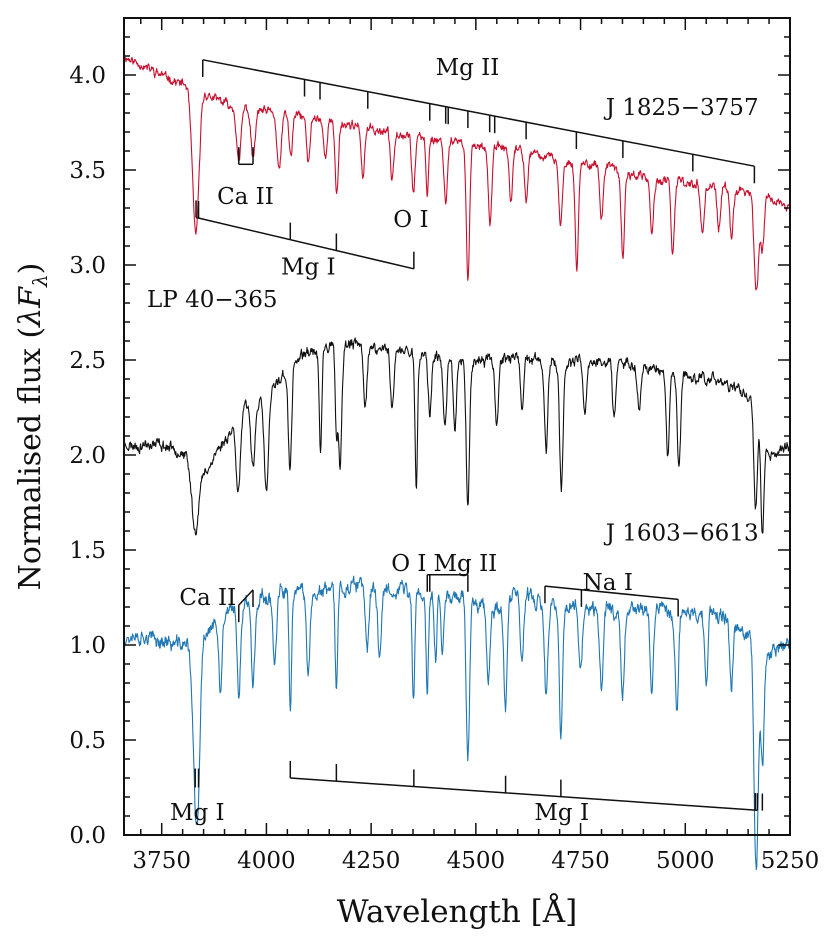  Describe the element at coordinates (476, 861) in the screenshot. I see `x-tick-label: 4500` at that location.